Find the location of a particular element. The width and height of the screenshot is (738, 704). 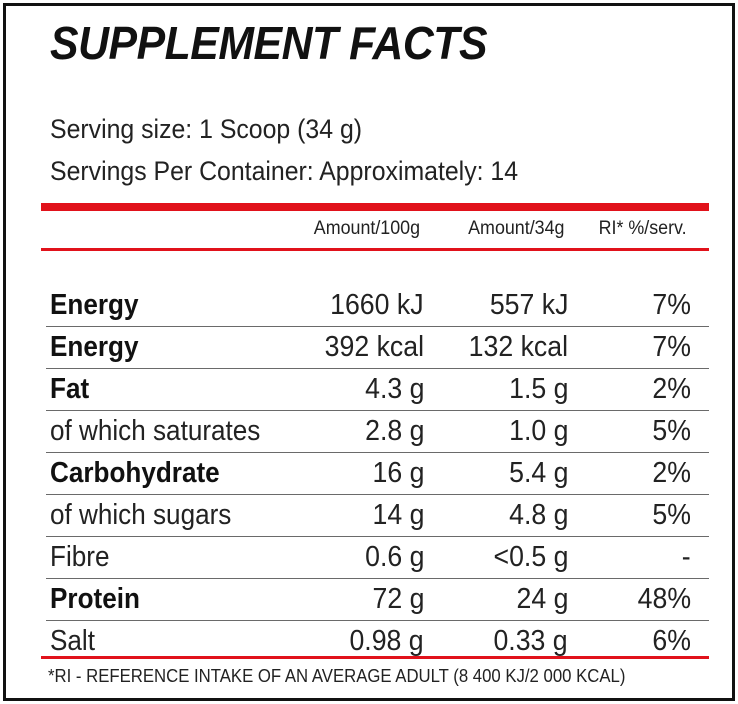

nutrient-name: Salt is located at coordinates (72, 641).